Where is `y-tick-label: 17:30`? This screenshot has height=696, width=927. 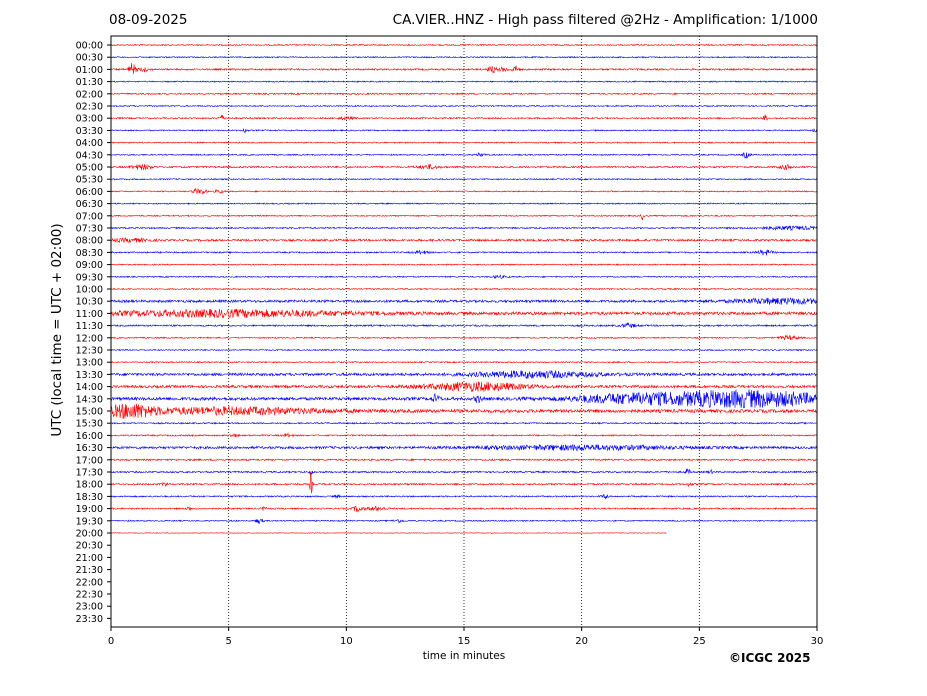 y-tick-label: 17:30 is located at coordinates (89, 473).